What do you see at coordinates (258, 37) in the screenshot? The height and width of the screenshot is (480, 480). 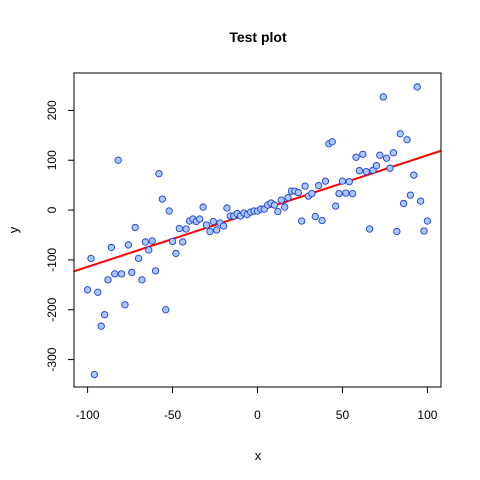 I see `chart-title: Test plot` at bounding box center [258, 37].